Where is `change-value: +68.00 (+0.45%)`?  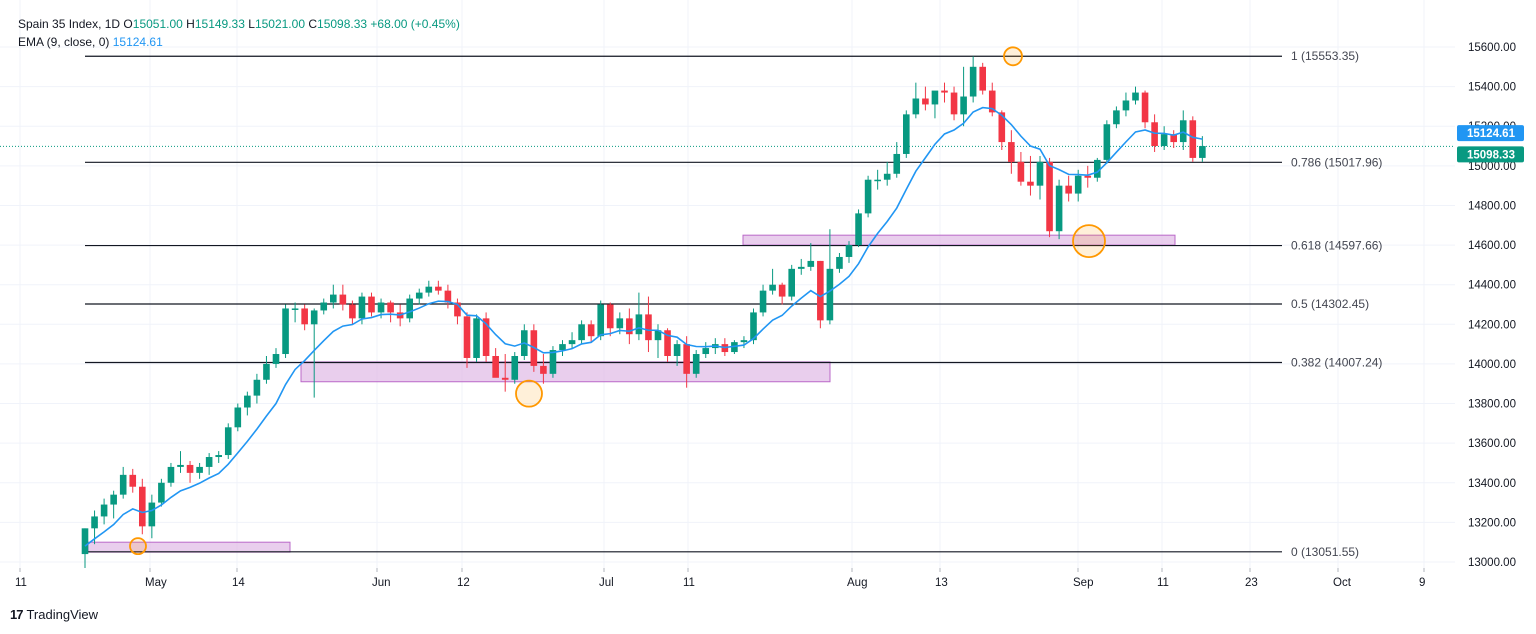
change-value: +68.00 (+0.45%) is located at coordinates (415, 24).